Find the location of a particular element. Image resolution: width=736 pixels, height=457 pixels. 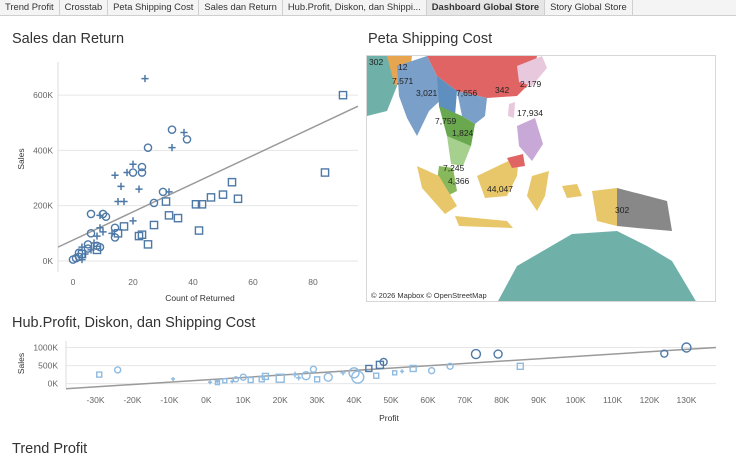

map-title: Peta Shipping Cost is located at coordinates (430, 39).